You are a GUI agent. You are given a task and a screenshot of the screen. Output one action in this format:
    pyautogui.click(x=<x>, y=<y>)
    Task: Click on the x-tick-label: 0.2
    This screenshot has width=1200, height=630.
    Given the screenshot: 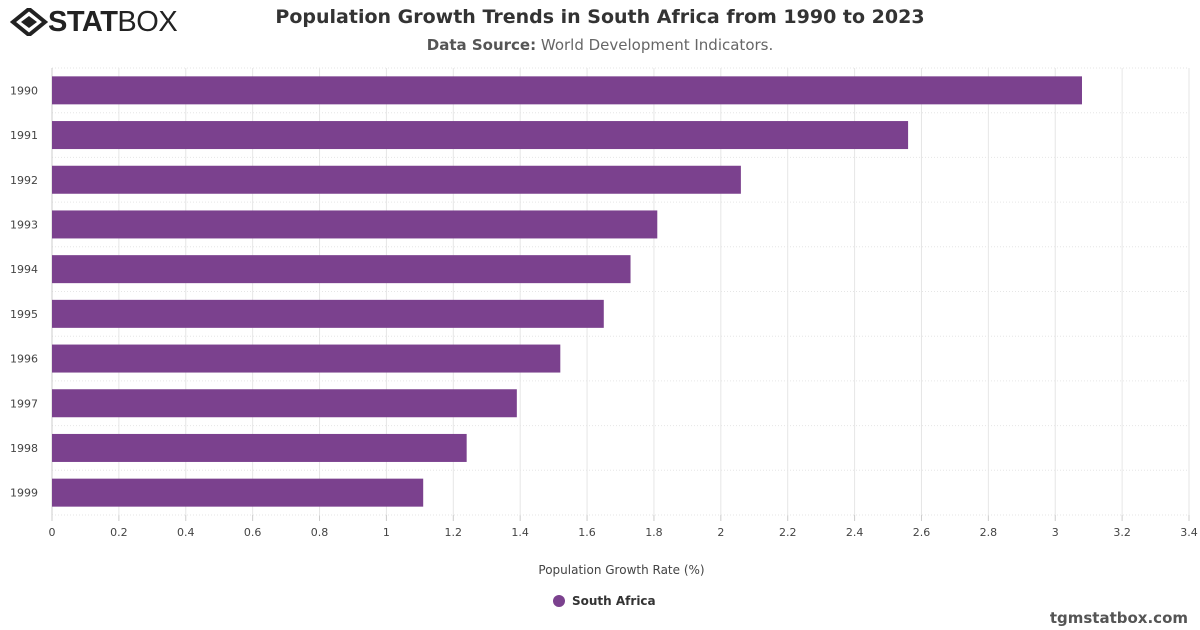 What is the action you would take?
    pyautogui.click(x=119, y=532)
    